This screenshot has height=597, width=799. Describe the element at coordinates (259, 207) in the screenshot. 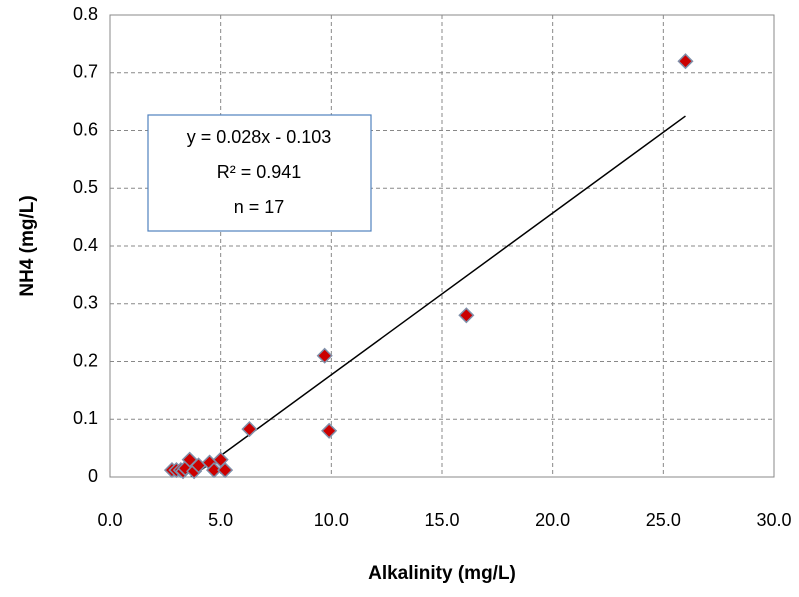

I see `annotation: n = 17` at that location.